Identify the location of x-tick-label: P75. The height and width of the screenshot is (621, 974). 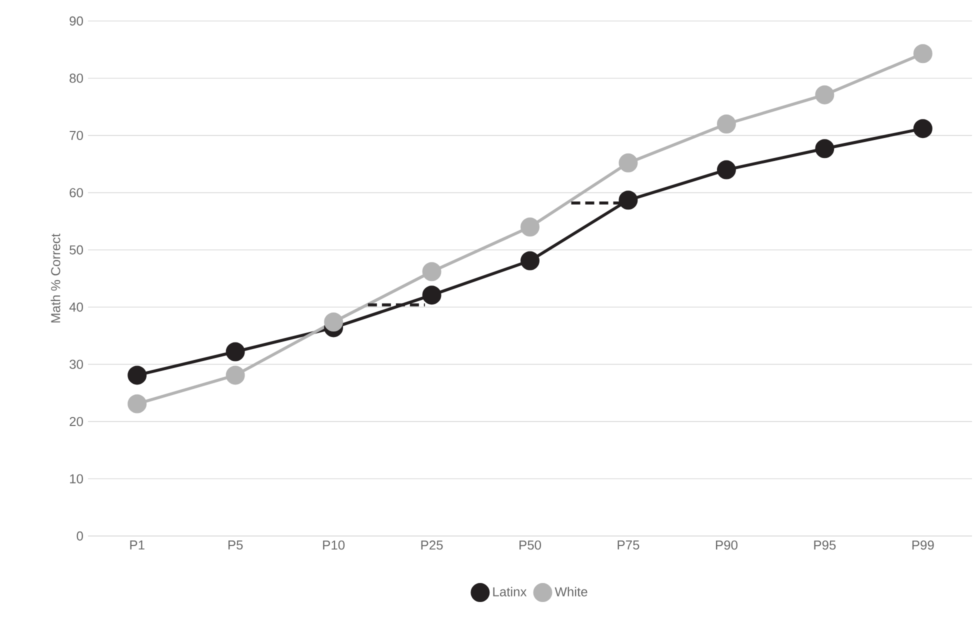
(629, 545).